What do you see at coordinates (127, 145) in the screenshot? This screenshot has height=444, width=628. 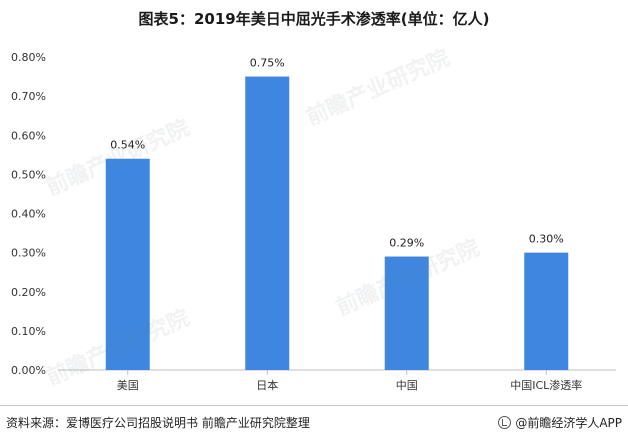 I see `data-label: 0.54%` at bounding box center [127, 145].